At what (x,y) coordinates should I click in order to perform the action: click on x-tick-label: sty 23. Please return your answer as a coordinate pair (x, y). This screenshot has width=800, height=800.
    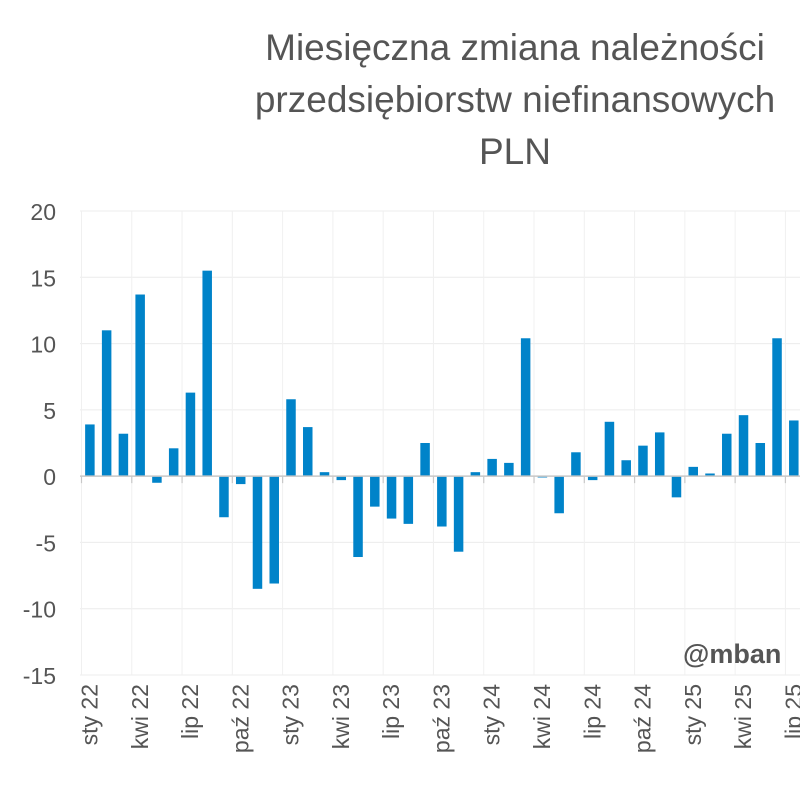
    Looking at the image, I should click on (291, 714).